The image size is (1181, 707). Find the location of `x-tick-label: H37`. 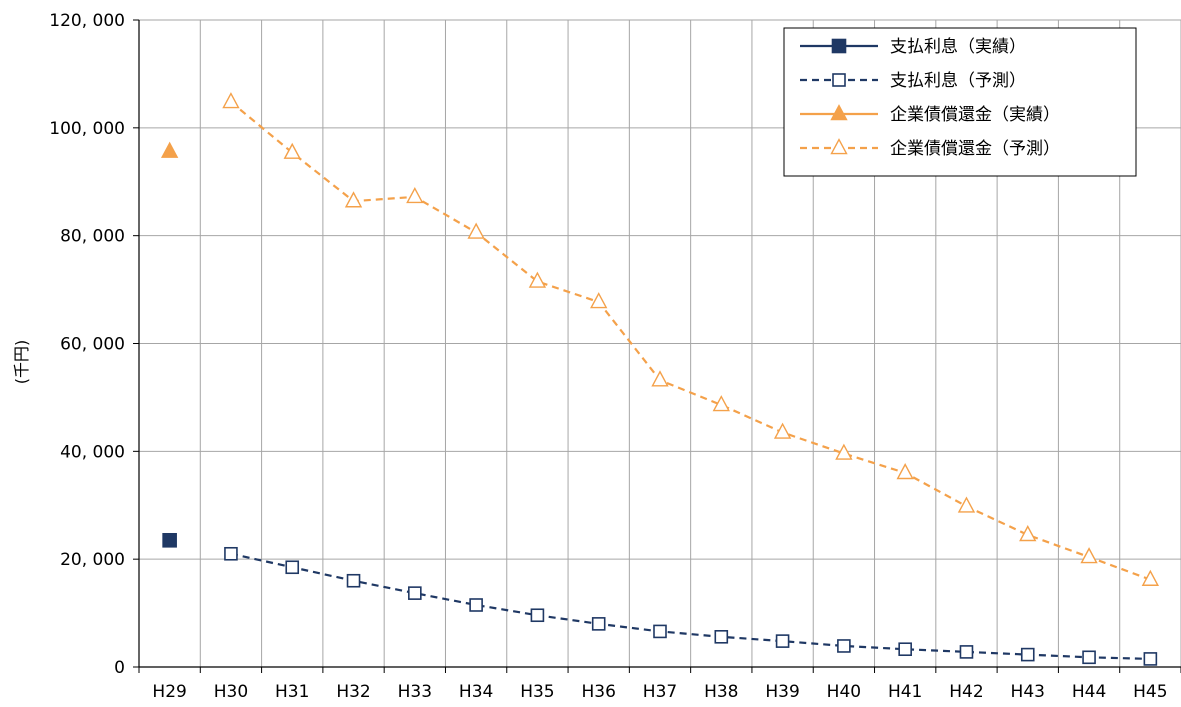

x-tick-label: H37 is located at coordinates (660, 692).